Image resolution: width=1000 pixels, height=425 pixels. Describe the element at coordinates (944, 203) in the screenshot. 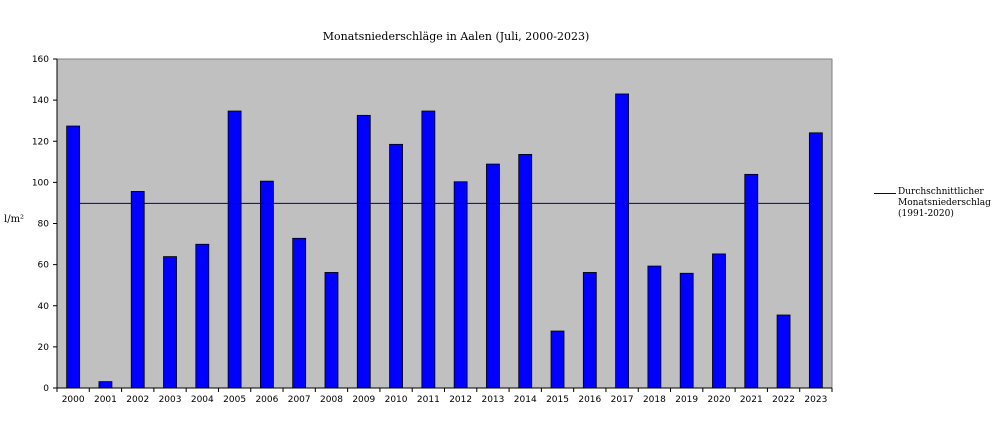

I see `legend-label-line-2: Monatsniederschlag` at that location.